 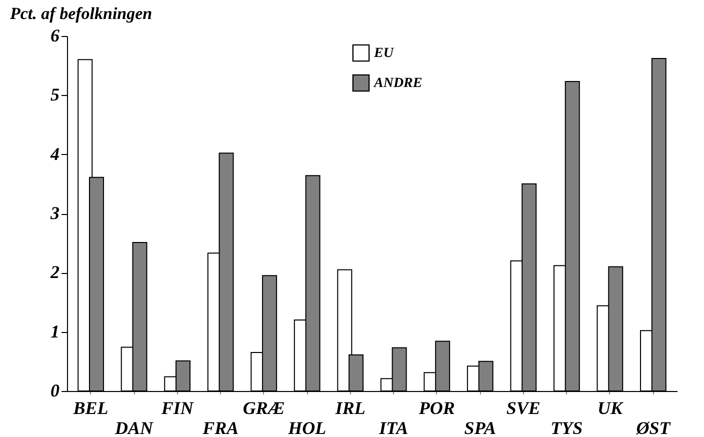 What do you see at coordinates (480, 427) in the screenshot?
I see `x-tick-label: SPA` at bounding box center [480, 427].